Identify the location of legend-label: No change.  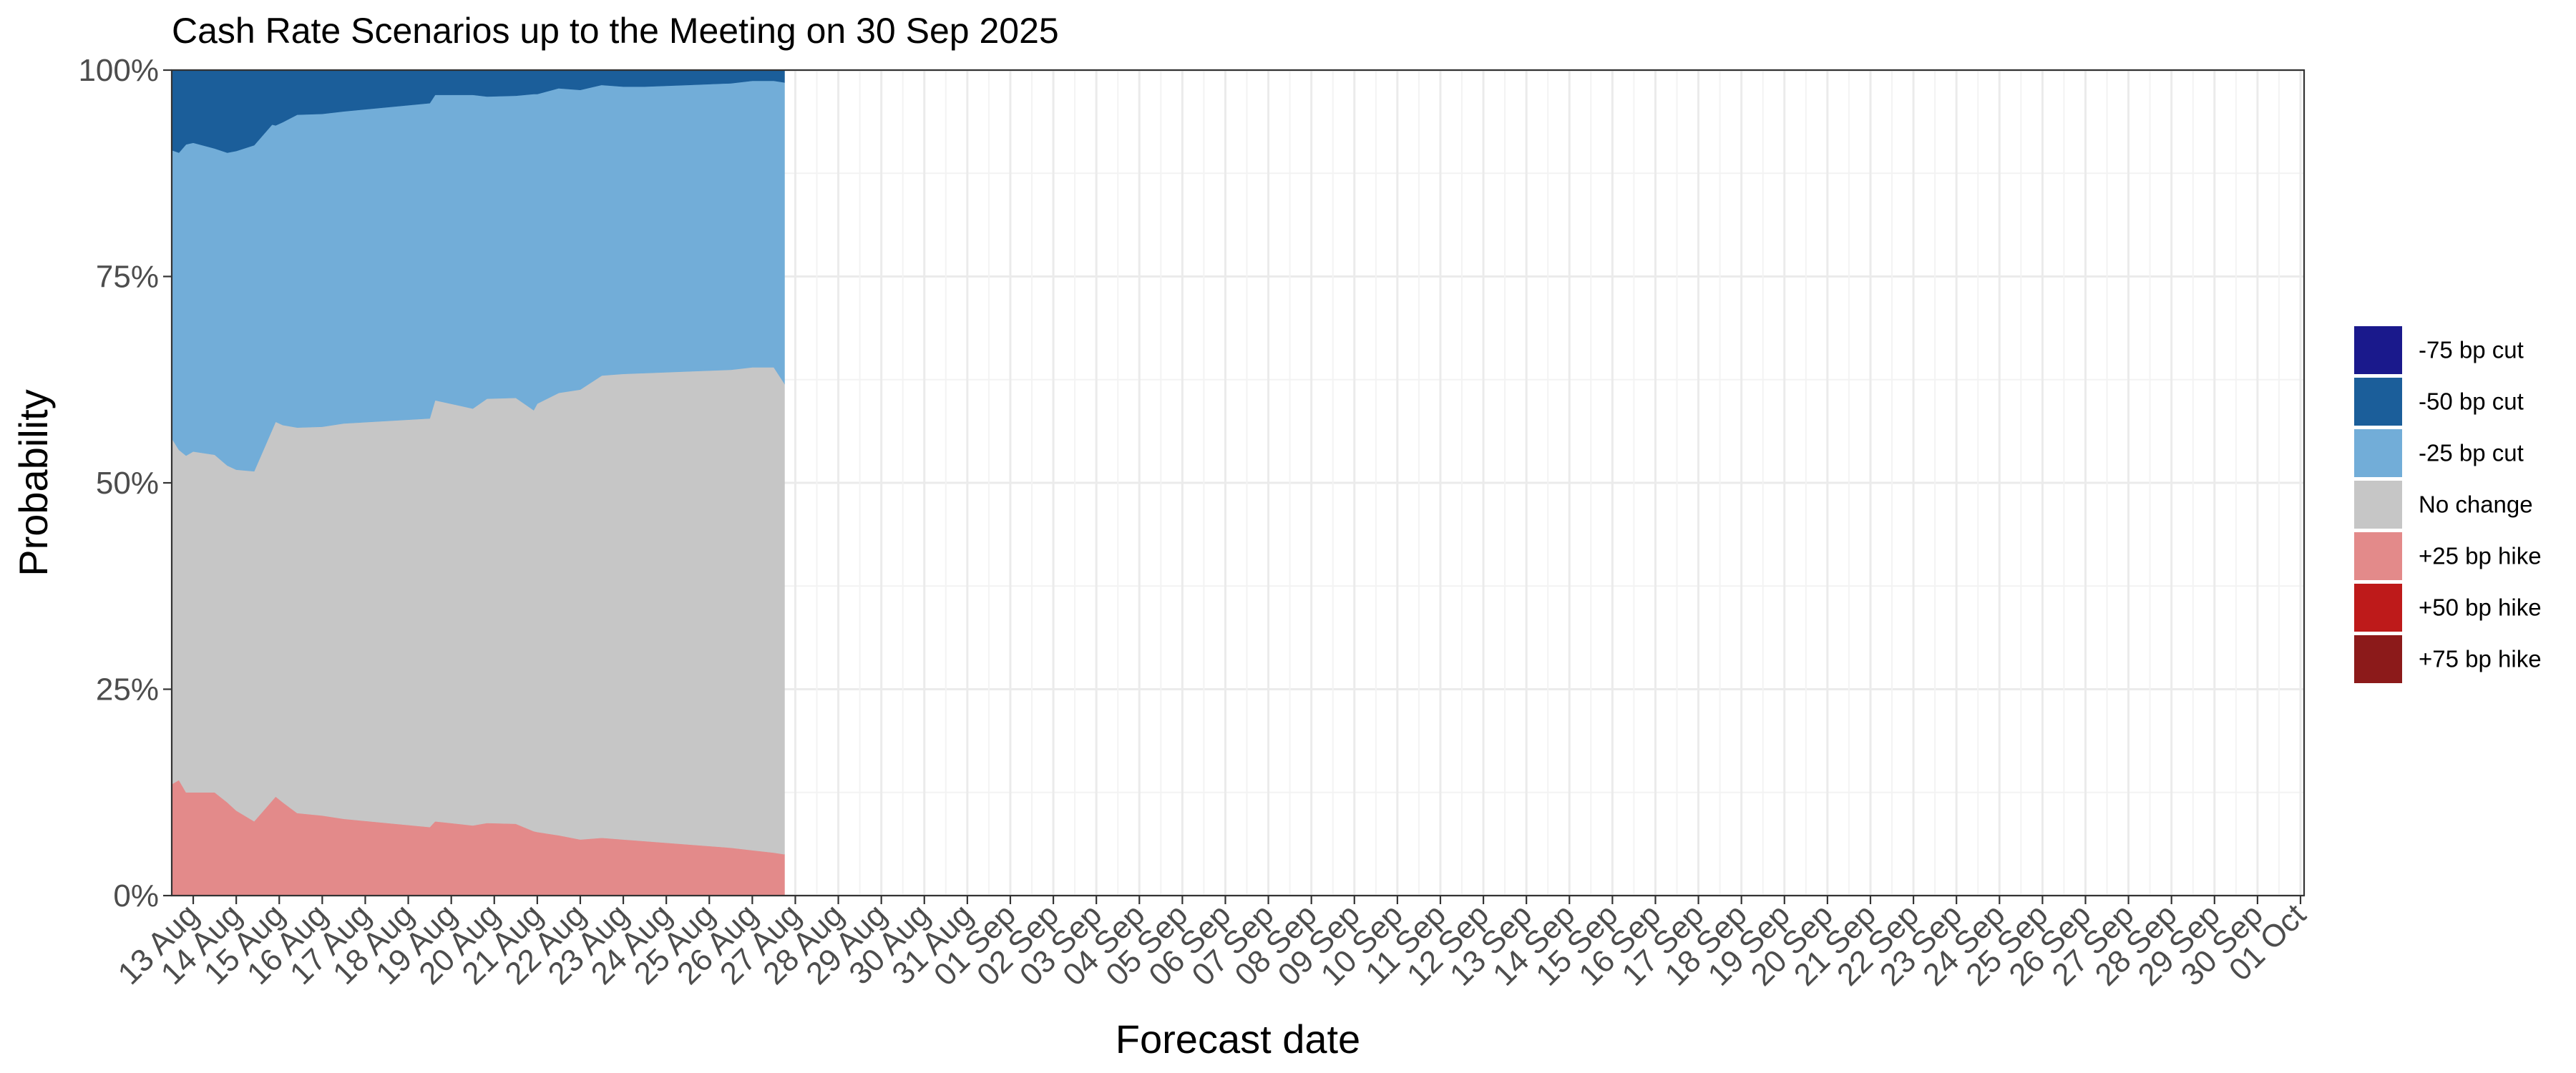
(2476, 504).